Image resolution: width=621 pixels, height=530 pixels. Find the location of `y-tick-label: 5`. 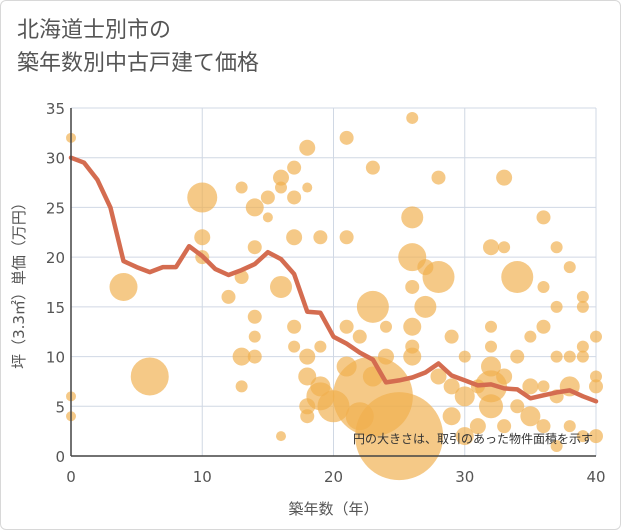

y-tick-label: 5 is located at coordinates (60, 407).